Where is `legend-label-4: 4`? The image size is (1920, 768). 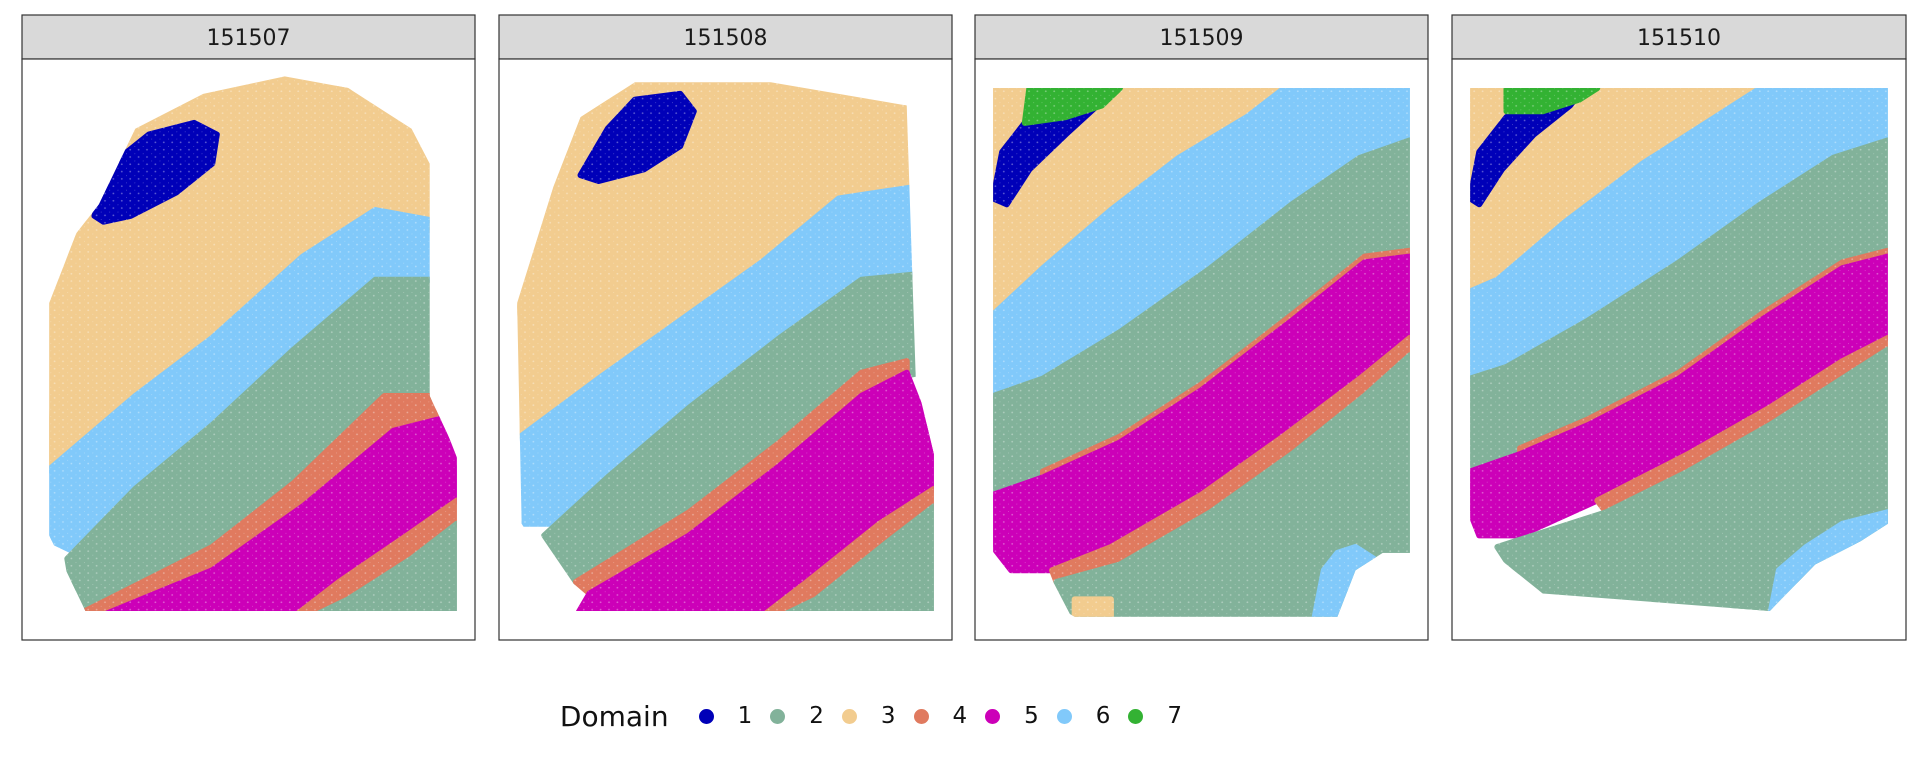
legend-label-4: 4 is located at coordinates (960, 716).